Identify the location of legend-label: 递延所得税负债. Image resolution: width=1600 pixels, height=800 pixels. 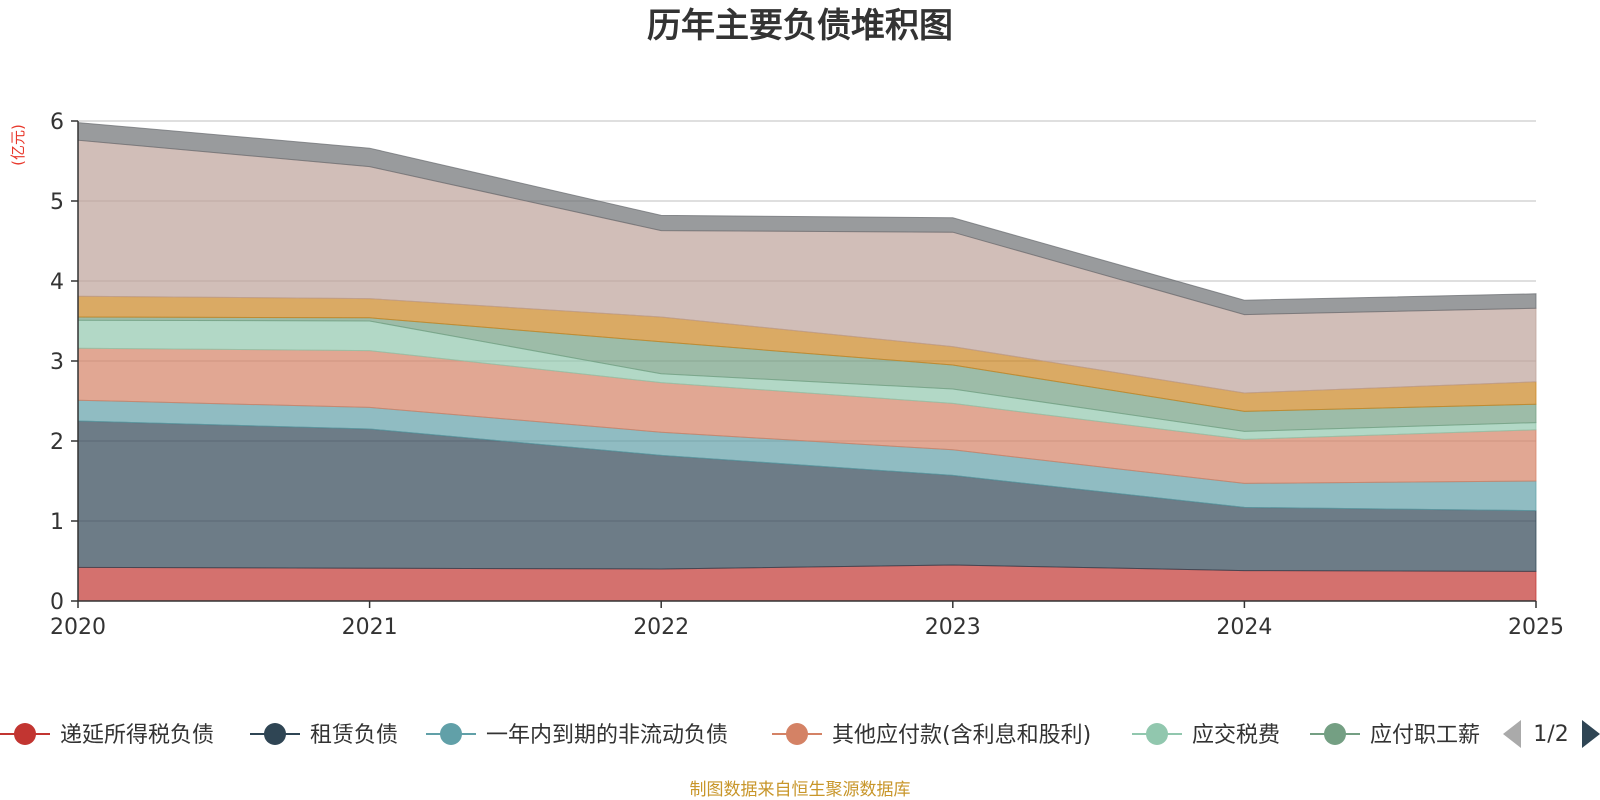
(137, 735).